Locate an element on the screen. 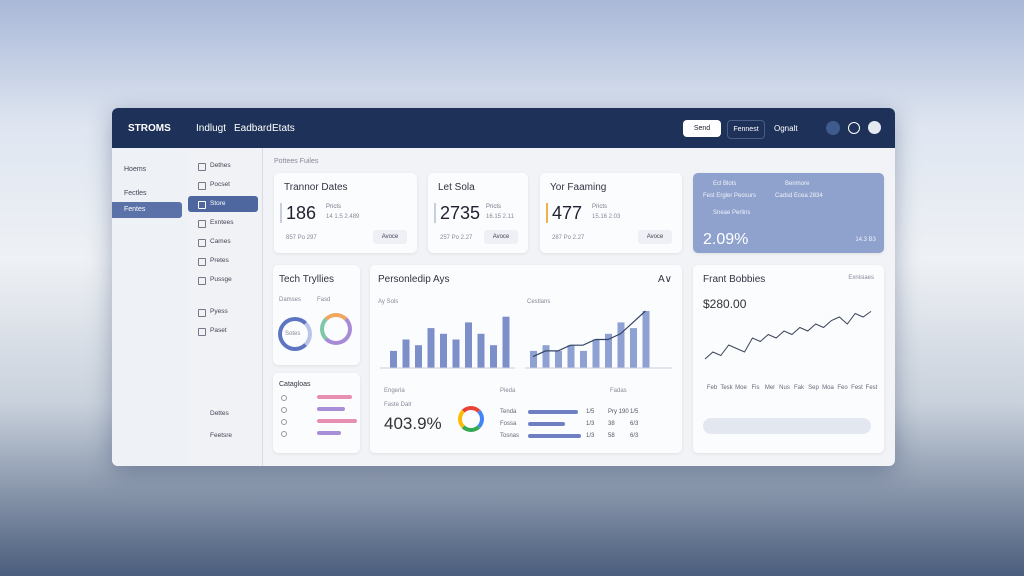  menu-item: Dethes is located at coordinates (220, 165).